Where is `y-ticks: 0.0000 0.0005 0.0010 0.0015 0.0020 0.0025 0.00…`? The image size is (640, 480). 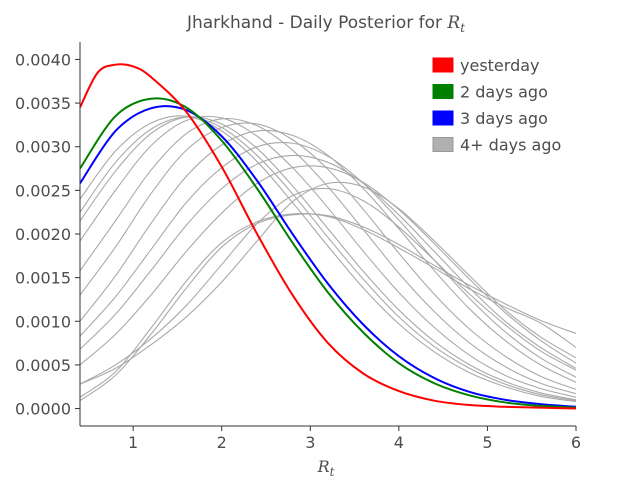
y-ticks: 0.0000 0.0005 0.0010 0.0015 0.0020 0.0025 0.00… is located at coordinates (47, 234).